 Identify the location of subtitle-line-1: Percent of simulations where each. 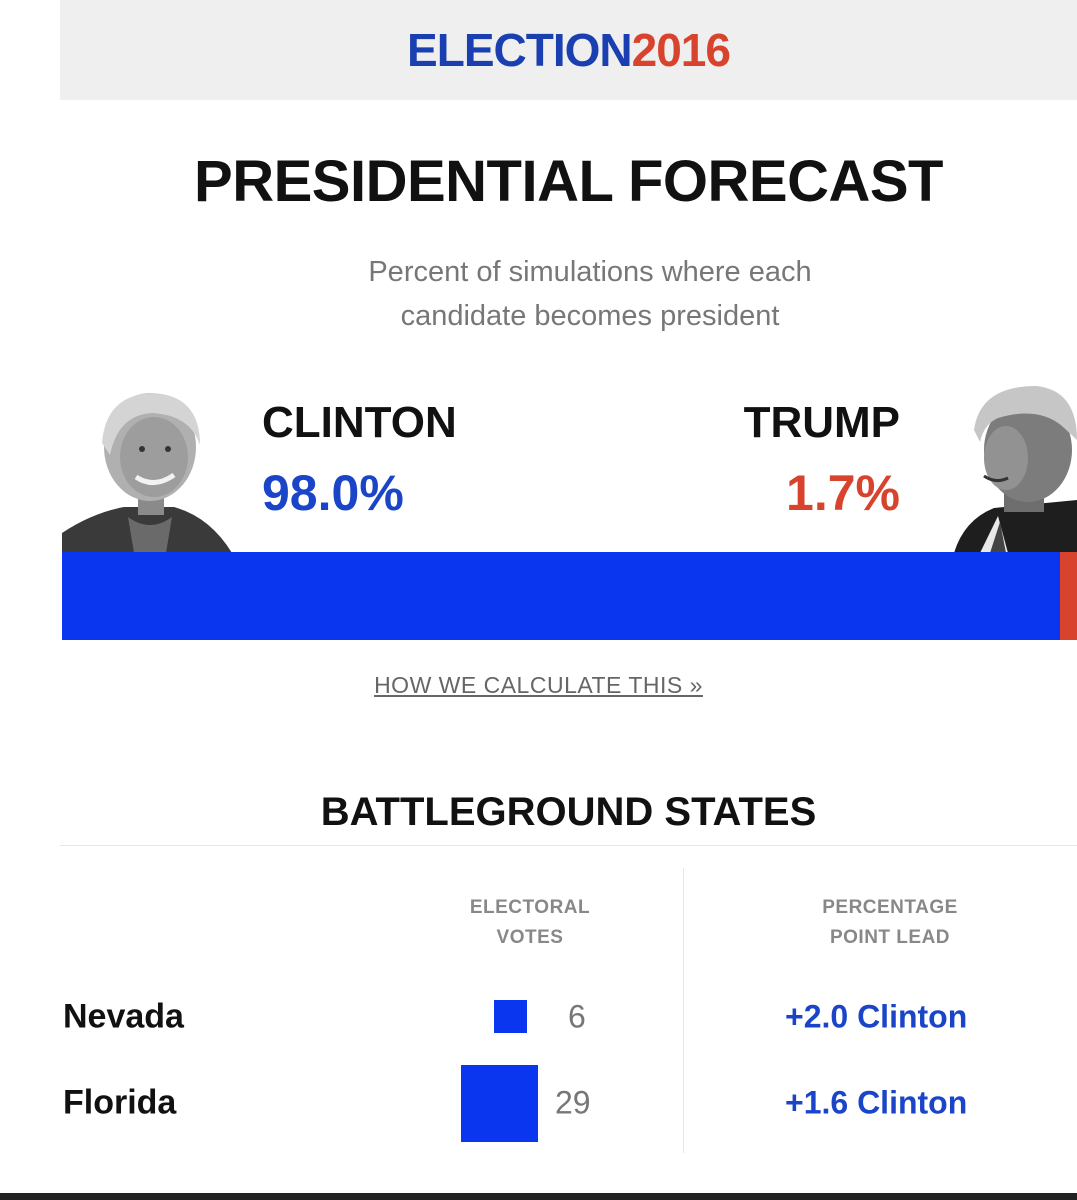
(590, 272).